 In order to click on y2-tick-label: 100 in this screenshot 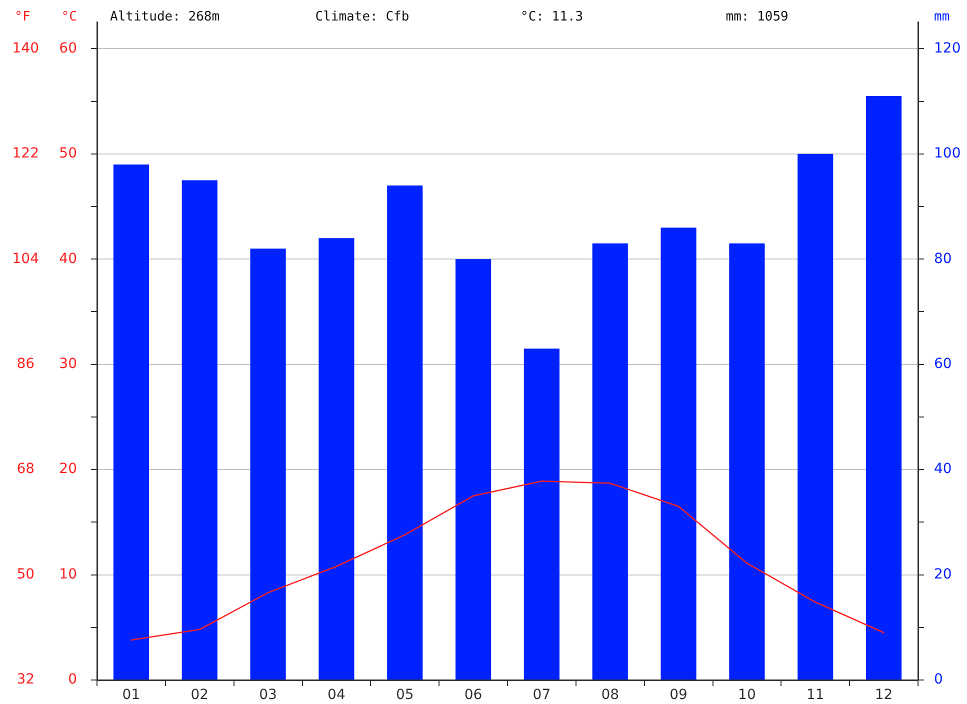, I will do `click(947, 154)`.